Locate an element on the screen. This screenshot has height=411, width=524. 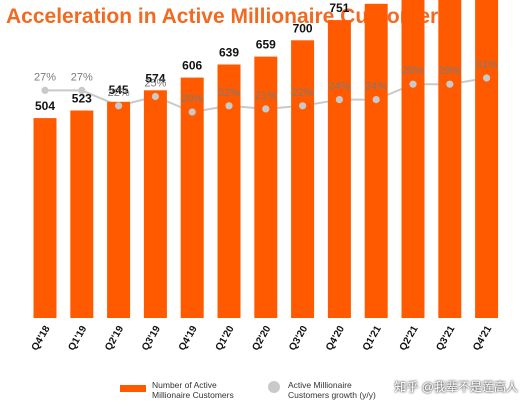
x-tick-label: Q1'21 is located at coordinates (372, 338).